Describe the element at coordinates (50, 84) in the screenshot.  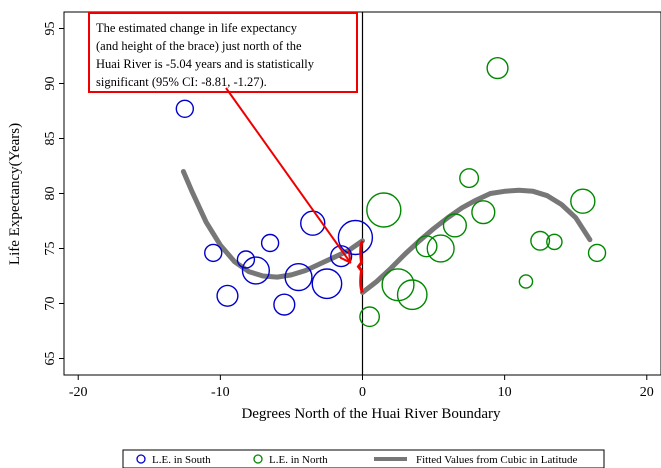
I see `y-tick-label: 90` at that location.